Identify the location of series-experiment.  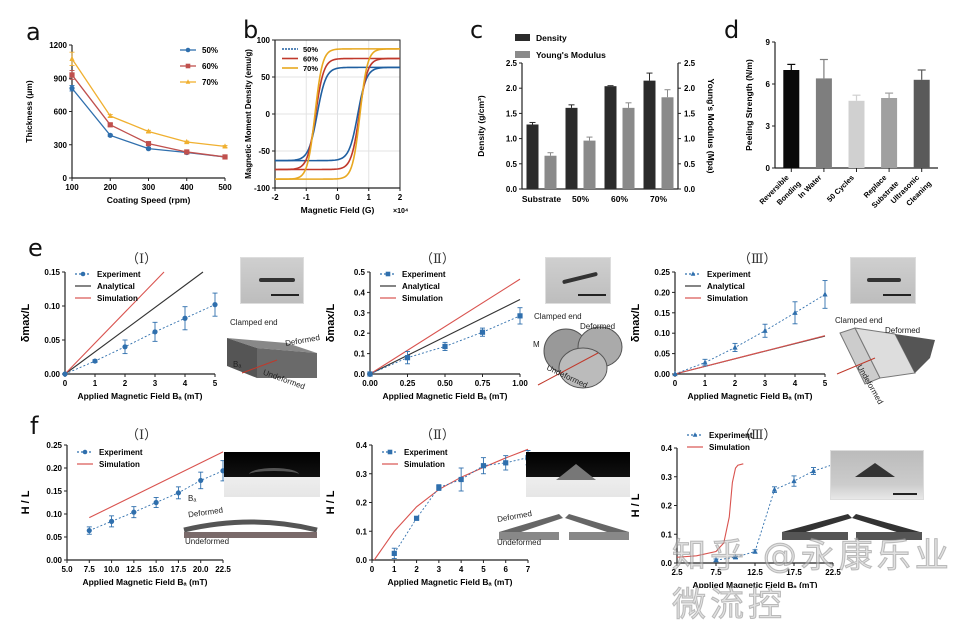
(140, 339).